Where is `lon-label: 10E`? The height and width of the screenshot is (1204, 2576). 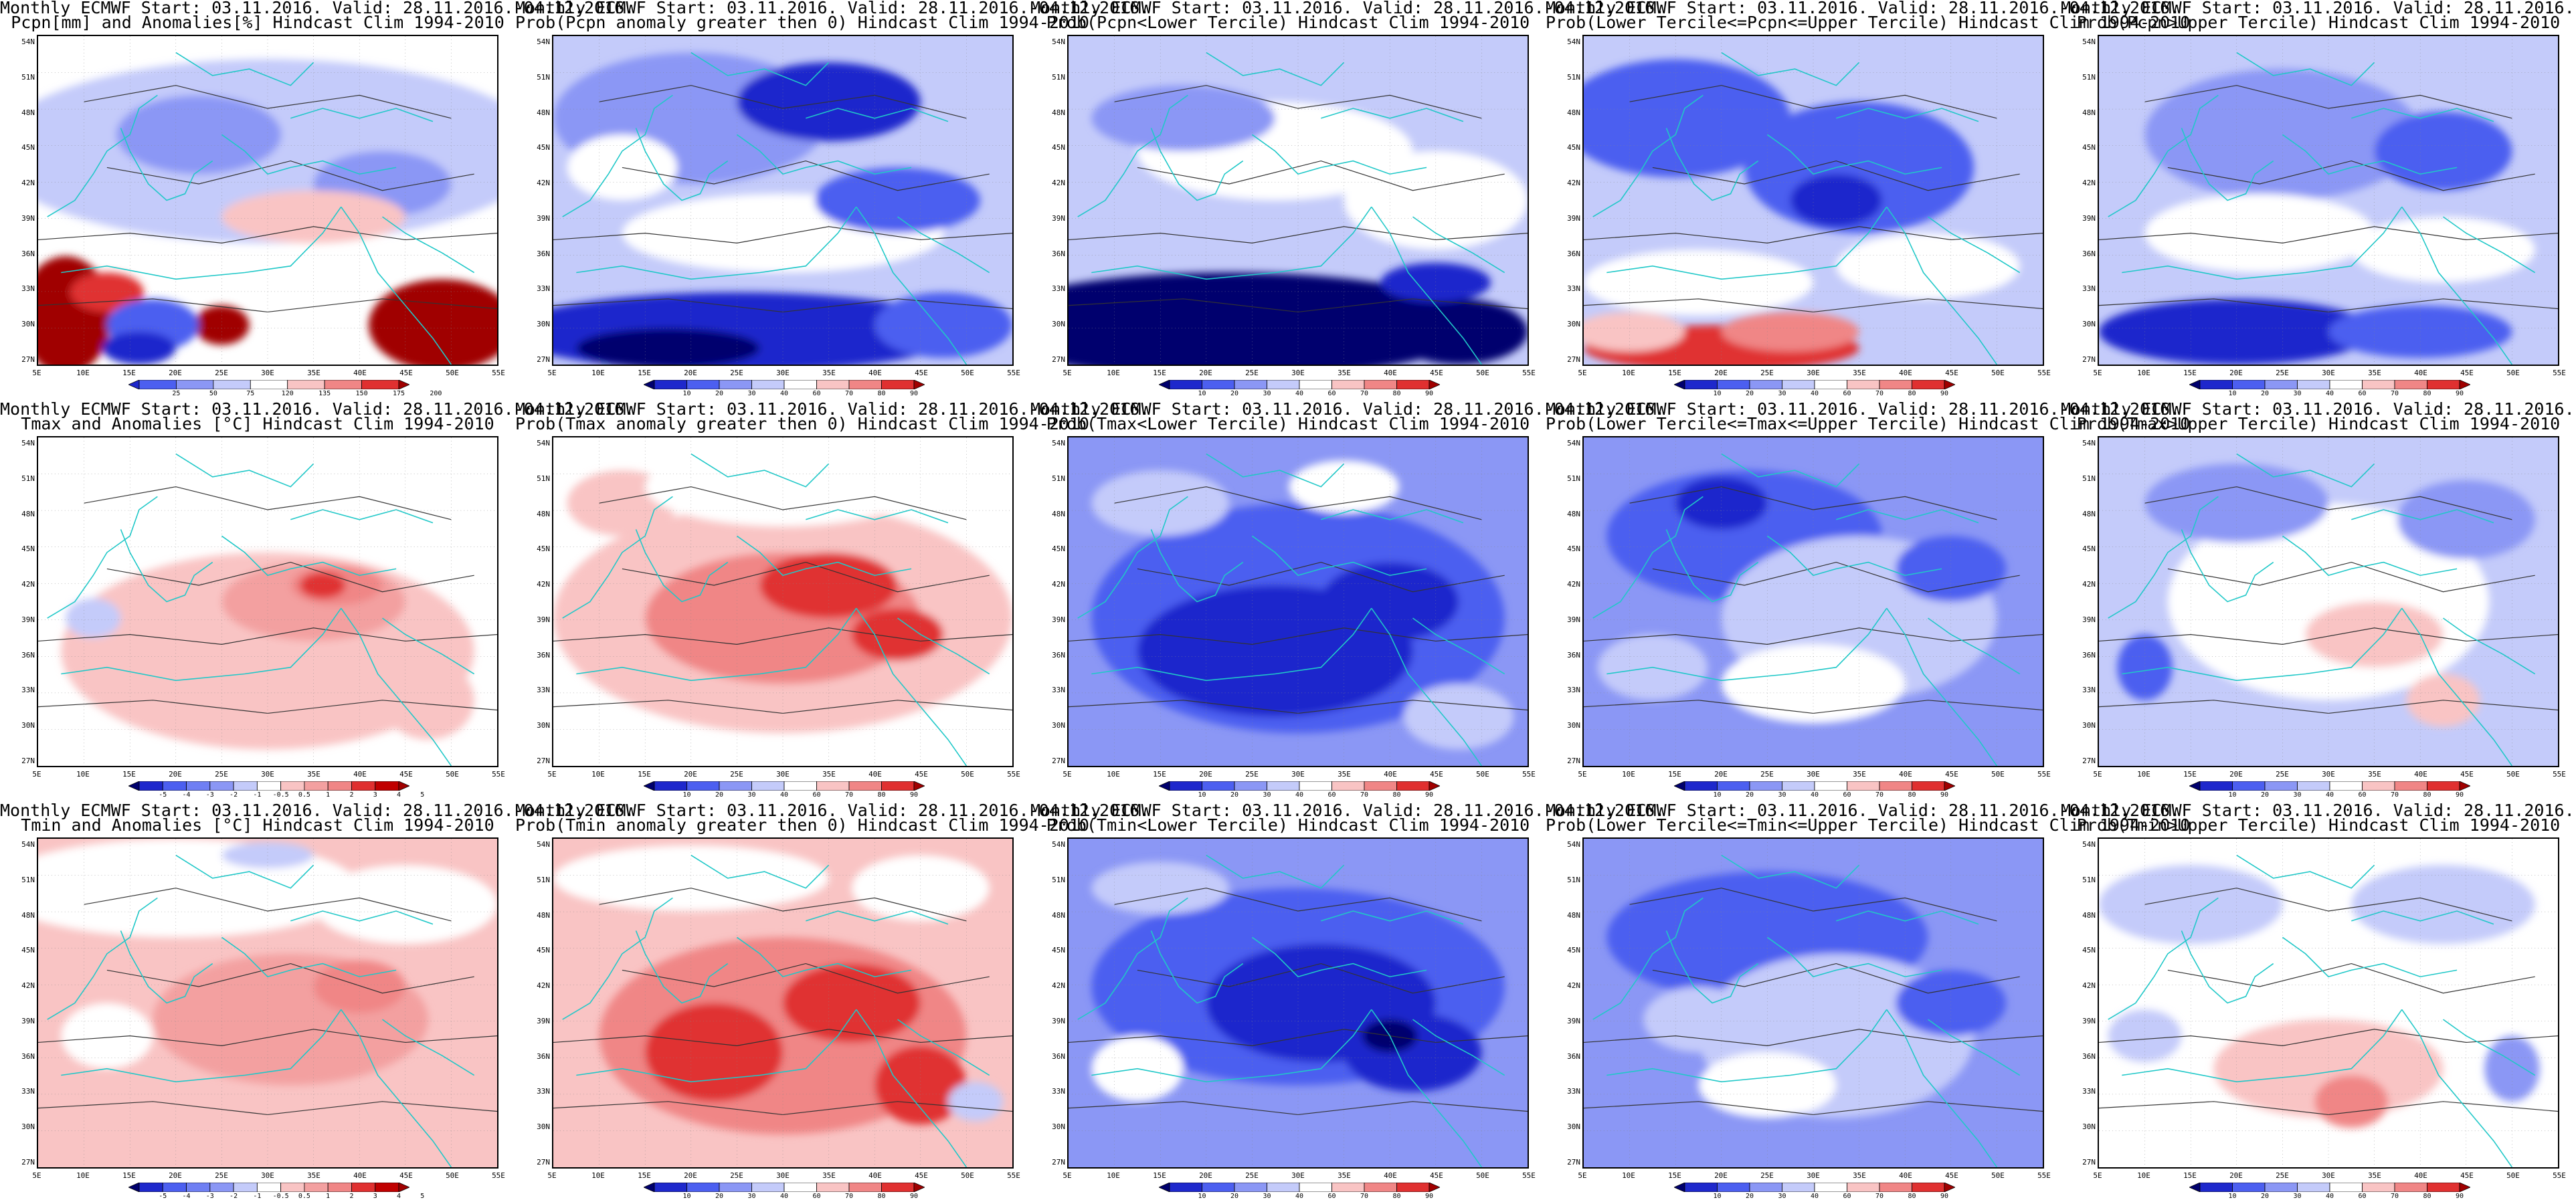 lon-label: 10E is located at coordinates (2143, 774).